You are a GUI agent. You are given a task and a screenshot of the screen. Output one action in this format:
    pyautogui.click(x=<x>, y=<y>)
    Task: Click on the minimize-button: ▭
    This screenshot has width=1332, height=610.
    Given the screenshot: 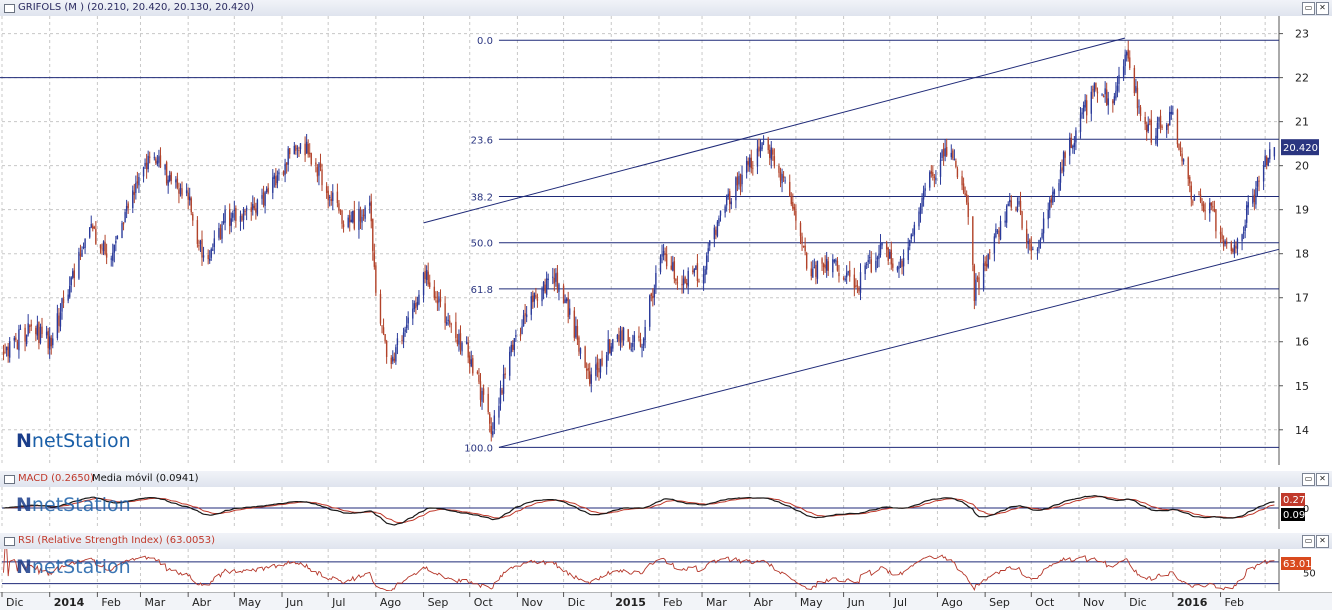 What is the action you would take?
    pyautogui.click(x=1308, y=8)
    